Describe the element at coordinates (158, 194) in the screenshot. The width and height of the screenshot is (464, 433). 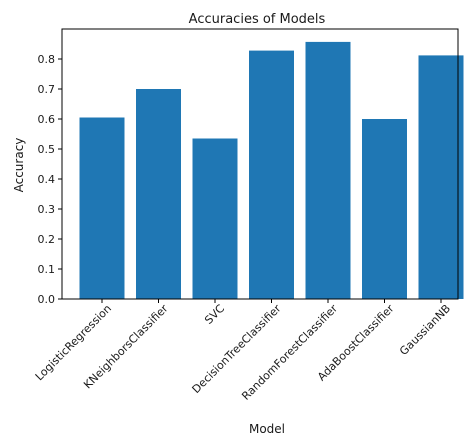
I see `bar-KNeighborsClassifier` at that location.